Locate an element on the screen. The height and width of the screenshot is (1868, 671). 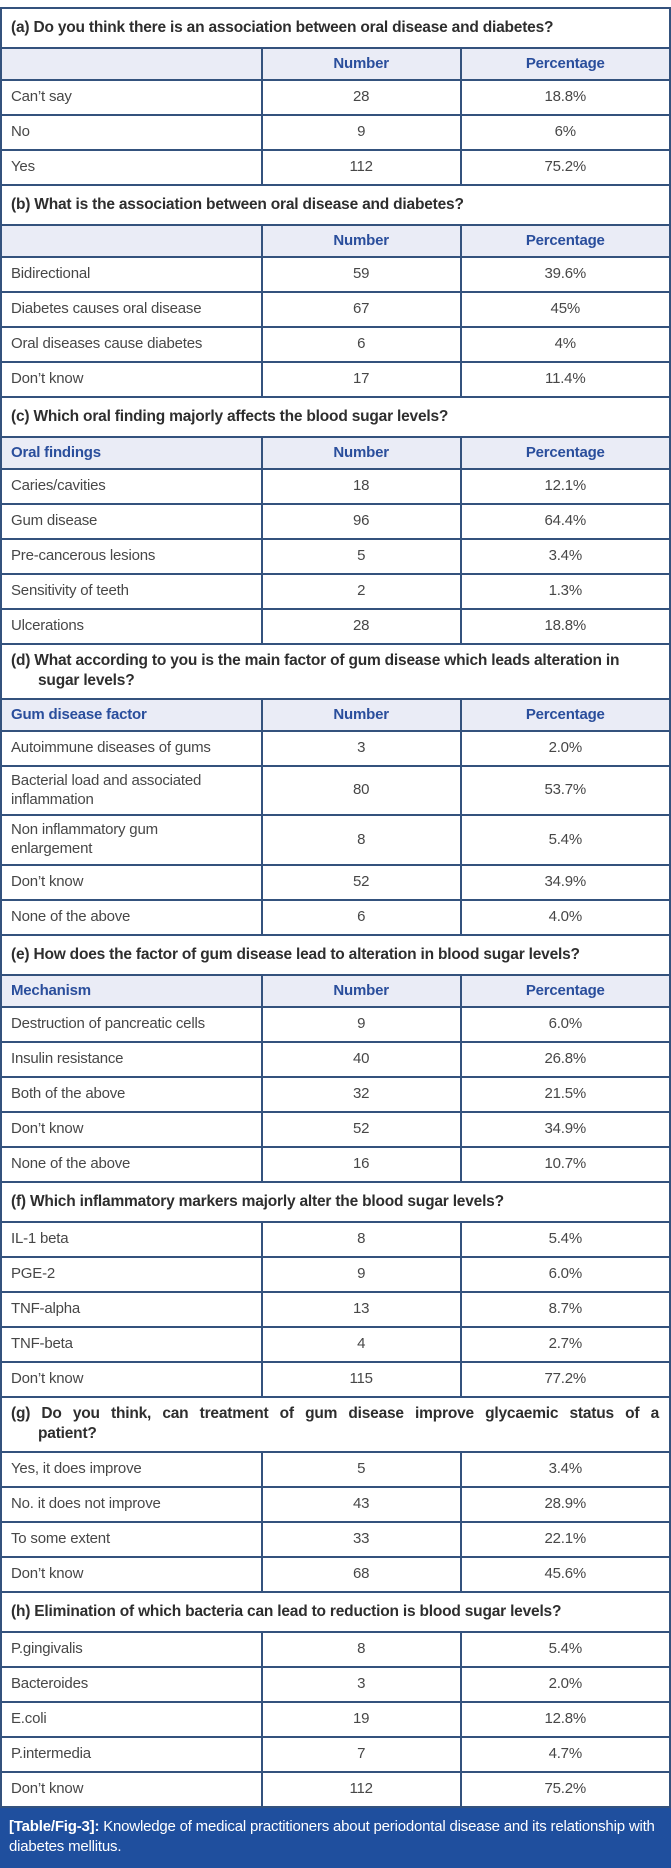
row-percentage: 18.8% is located at coordinates (564, 97).